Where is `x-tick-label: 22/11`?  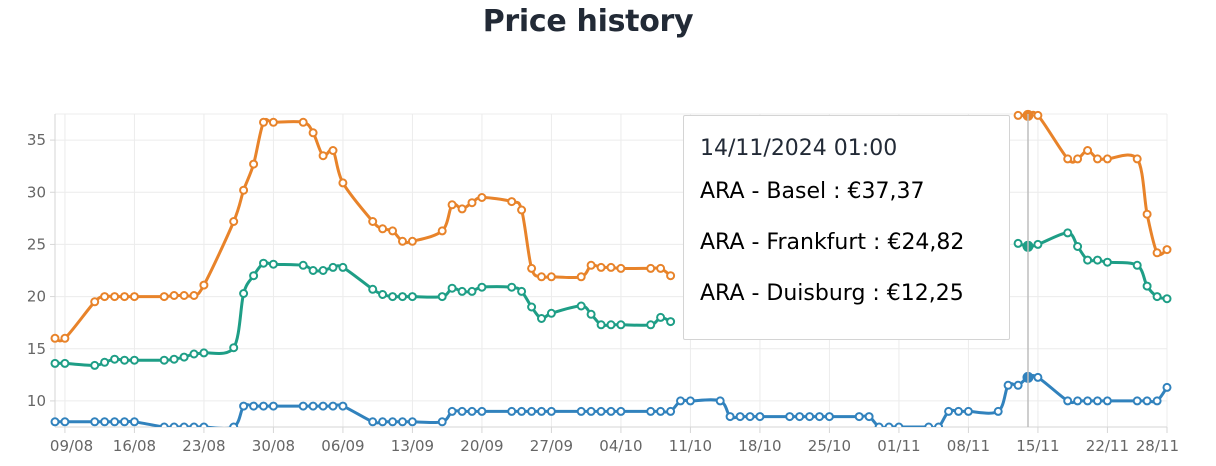 x-tick-label: 22/11 is located at coordinates (1107, 446).